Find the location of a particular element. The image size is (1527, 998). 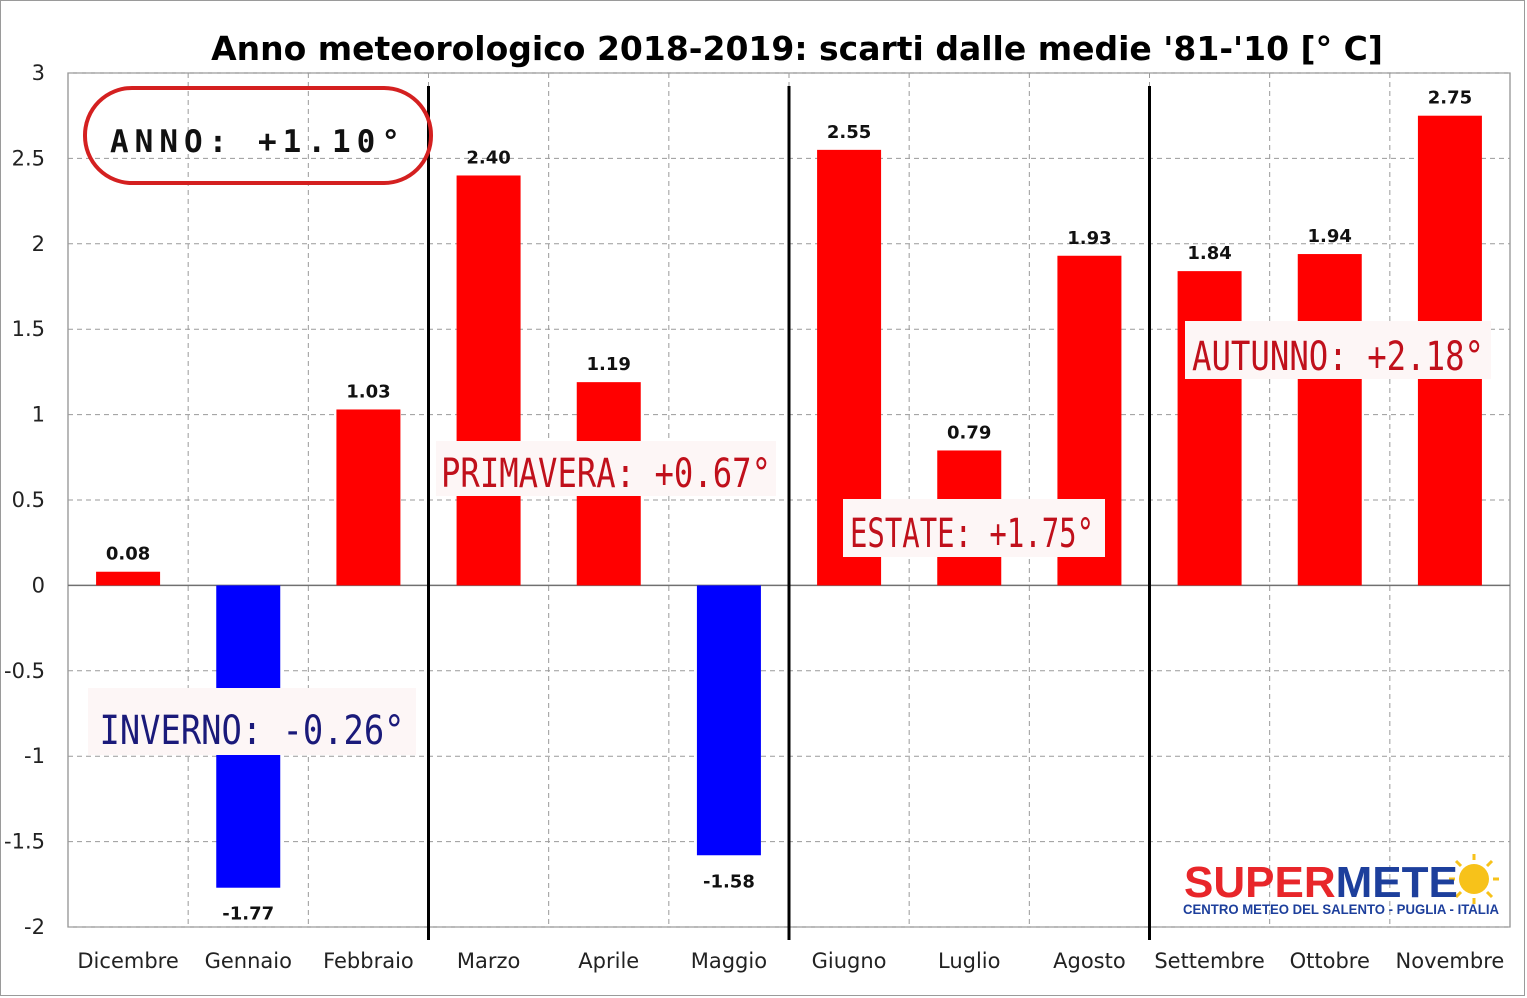

autunno-label-bg is located at coordinates (1338, 350).